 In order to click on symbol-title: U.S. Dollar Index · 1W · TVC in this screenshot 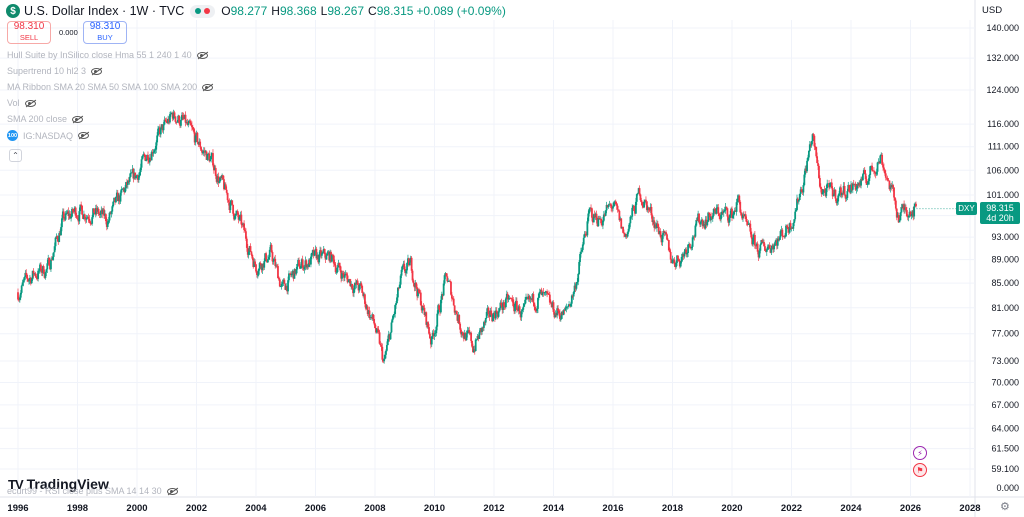, I will do `click(104, 11)`.